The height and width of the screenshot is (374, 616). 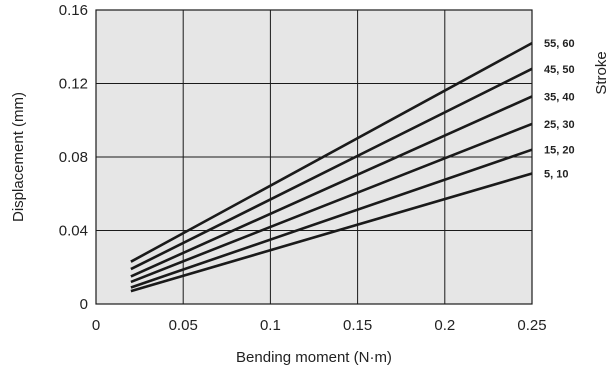 What do you see at coordinates (601, 72) in the screenshot?
I see `stroke-legend-title: Stroke` at bounding box center [601, 72].